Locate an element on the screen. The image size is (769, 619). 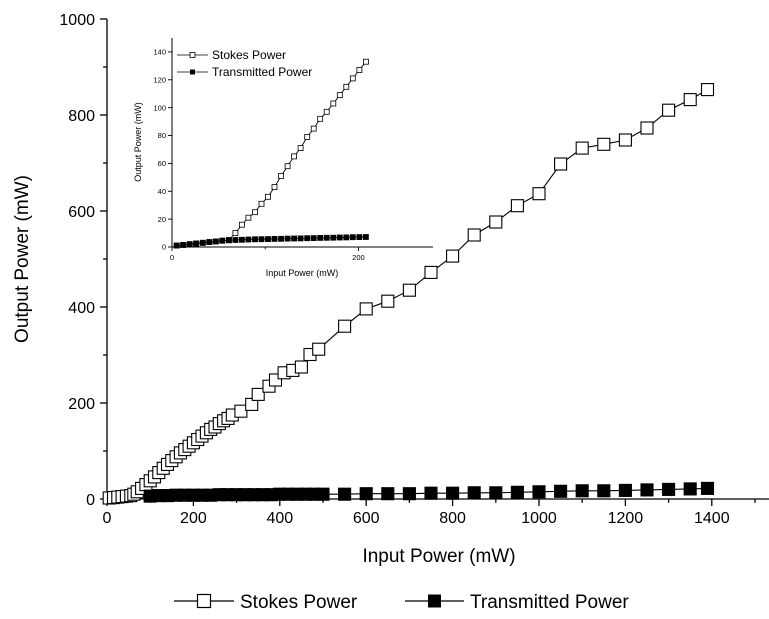
inset-y-tick-label: 60 is located at coordinates (162, 163).